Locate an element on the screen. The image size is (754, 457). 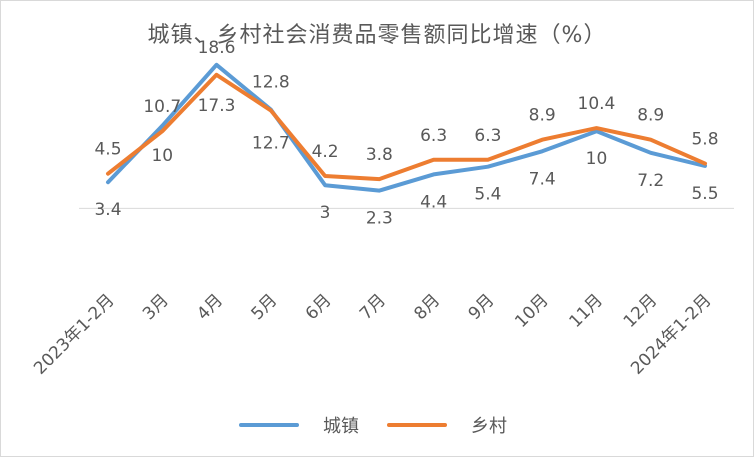
data-label-s1-12: 5.5 is located at coordinates (704, 194).